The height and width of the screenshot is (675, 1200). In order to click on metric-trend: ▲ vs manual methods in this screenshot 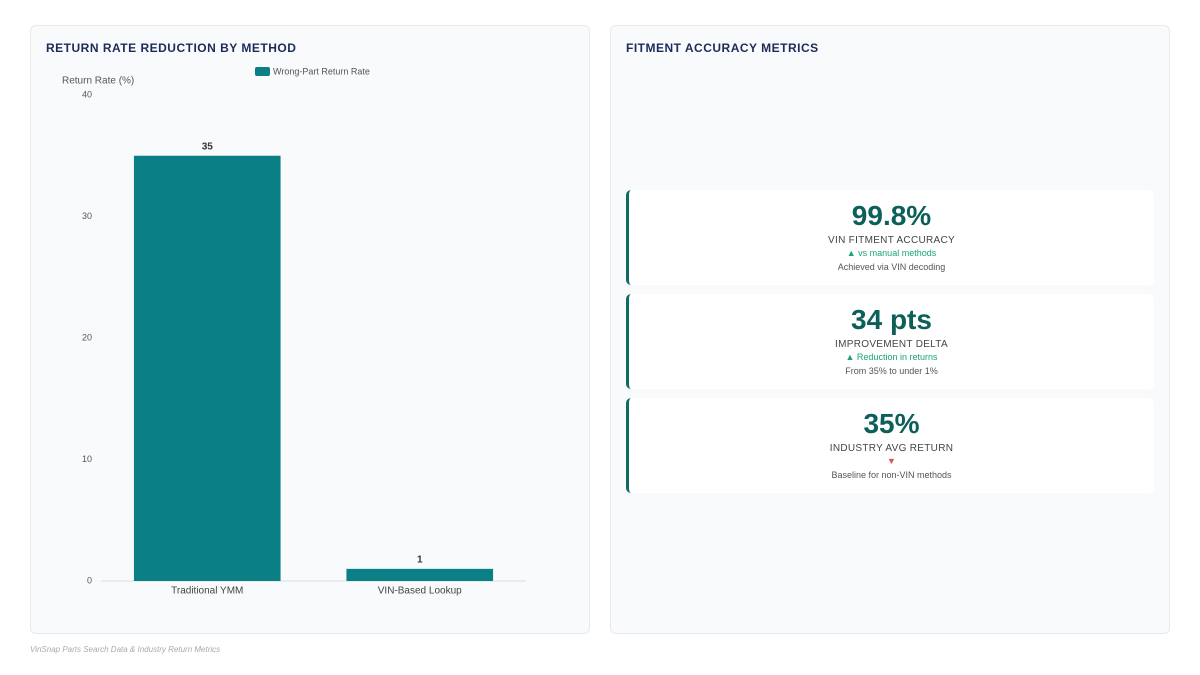, I will do `click(891, 253)`.